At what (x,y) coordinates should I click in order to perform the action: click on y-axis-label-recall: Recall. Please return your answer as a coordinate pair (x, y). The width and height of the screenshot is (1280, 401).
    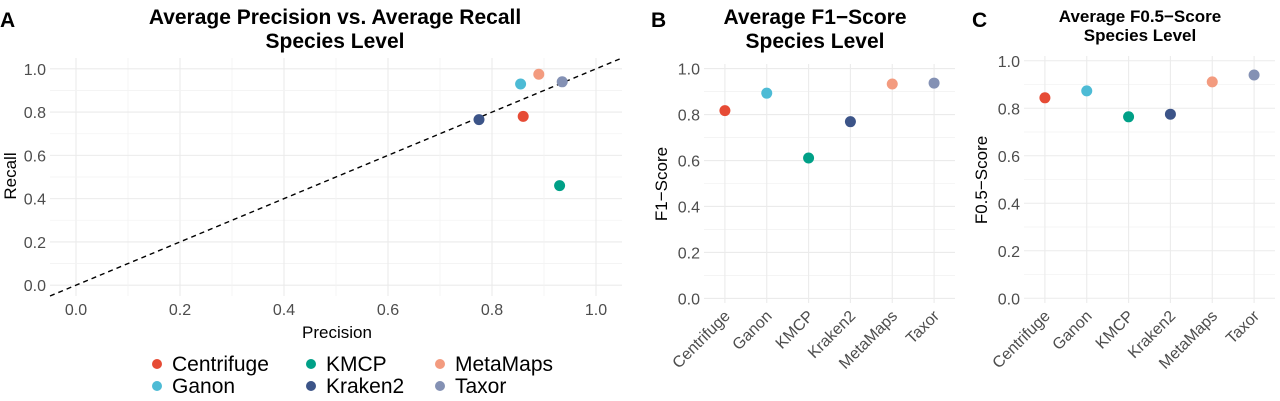
    Looking at the image, I should click on (10, 175).